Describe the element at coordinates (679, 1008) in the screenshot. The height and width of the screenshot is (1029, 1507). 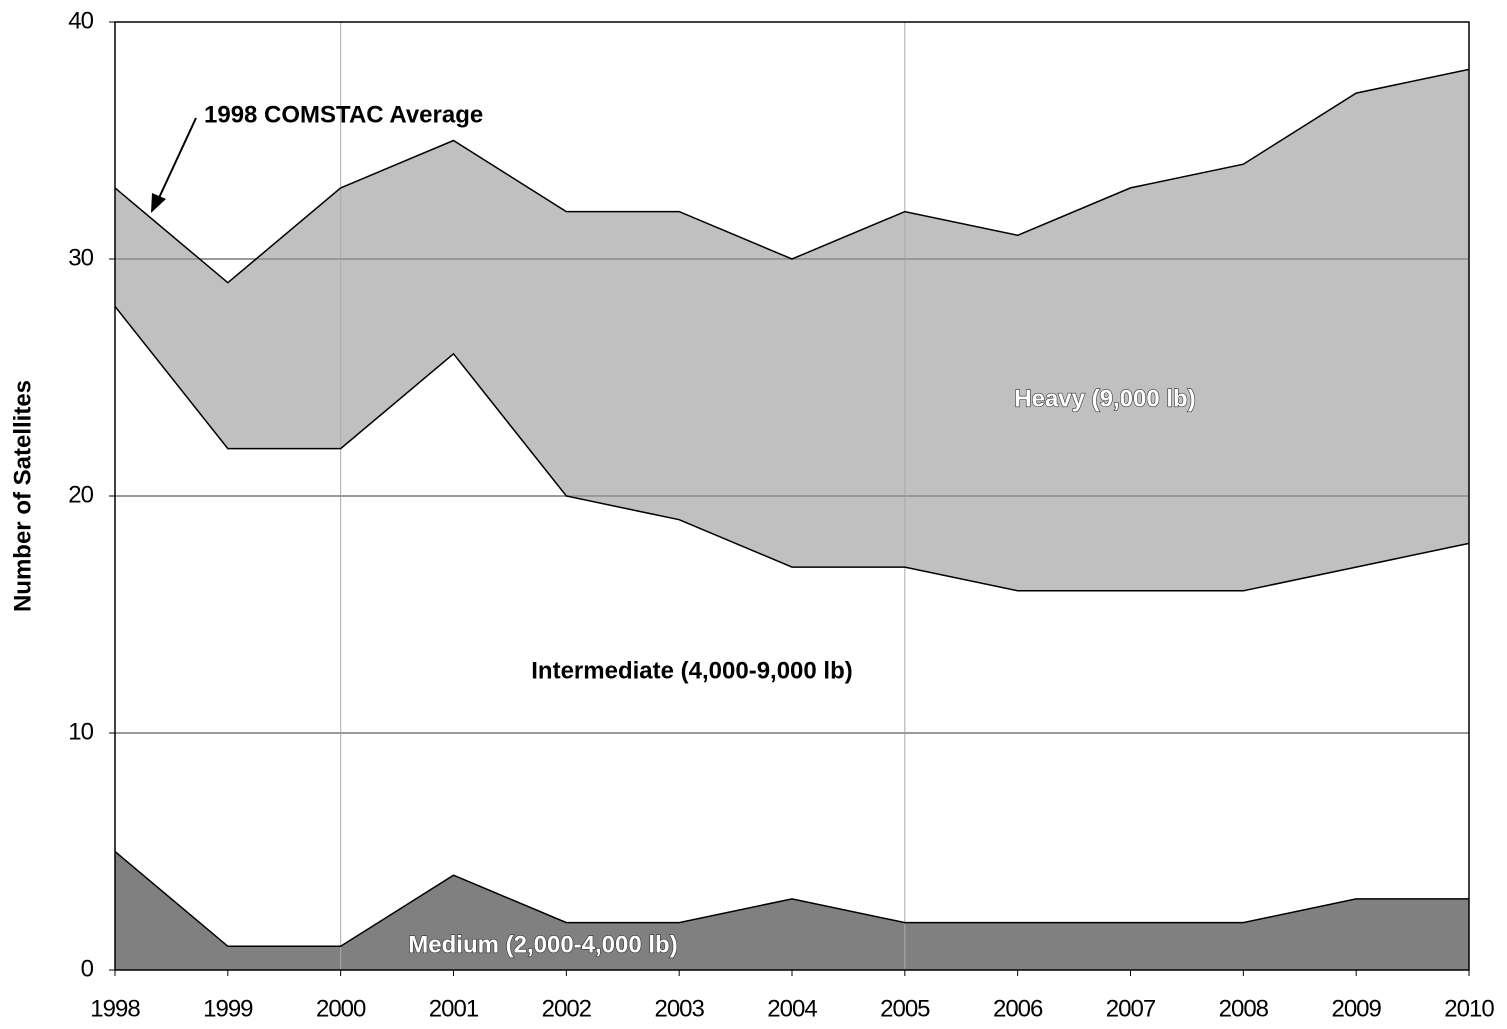
I see `x-tick-label: 2003` at that location.